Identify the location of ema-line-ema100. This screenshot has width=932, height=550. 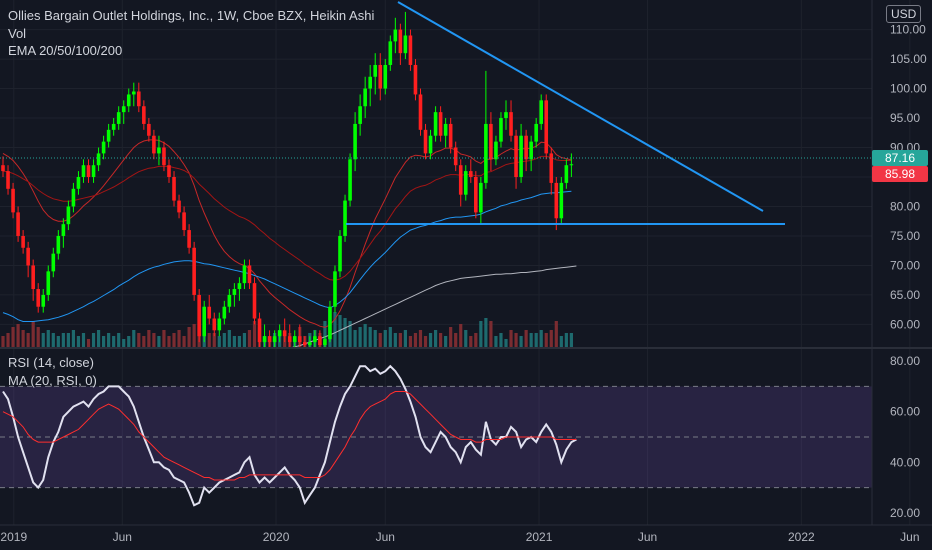
(287, 256).